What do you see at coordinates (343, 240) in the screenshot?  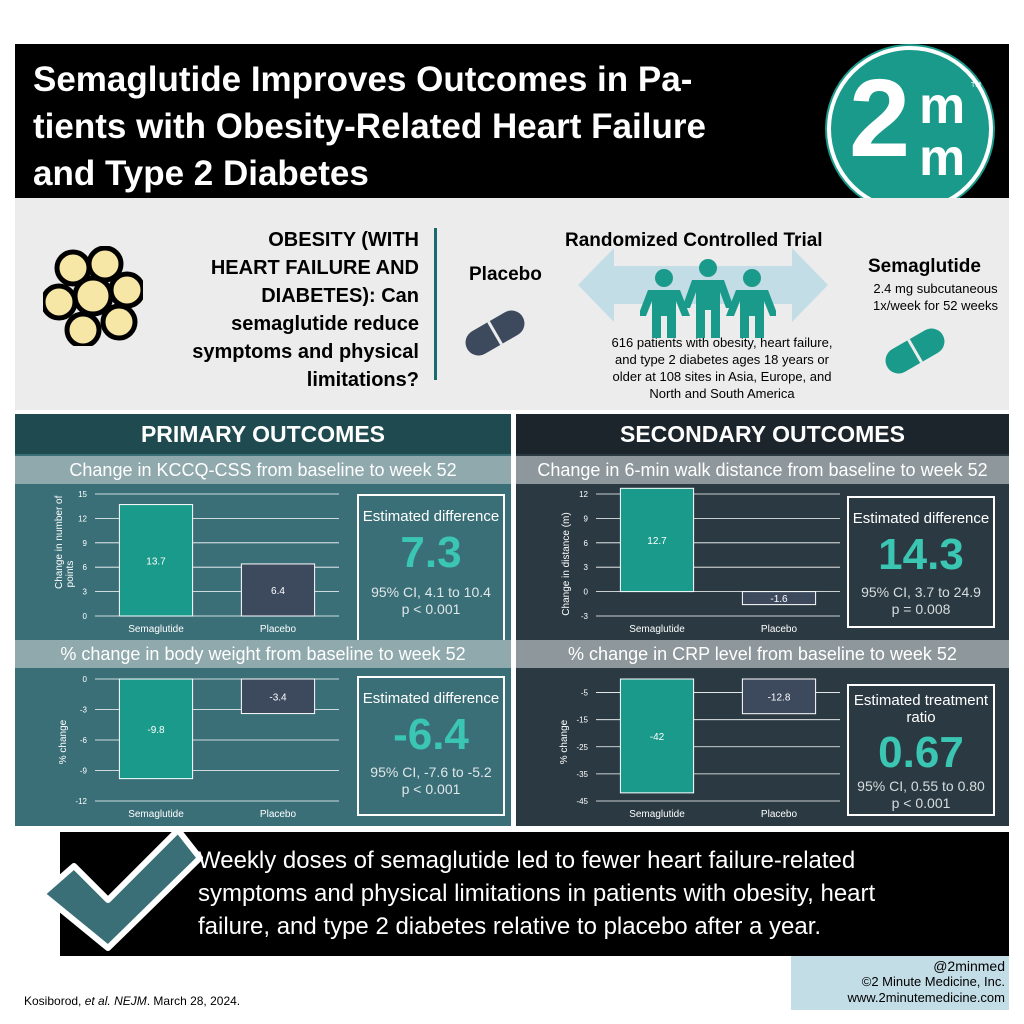 I see `question-line-1: OBESITY (WITH` at bounding box center [343, 240].